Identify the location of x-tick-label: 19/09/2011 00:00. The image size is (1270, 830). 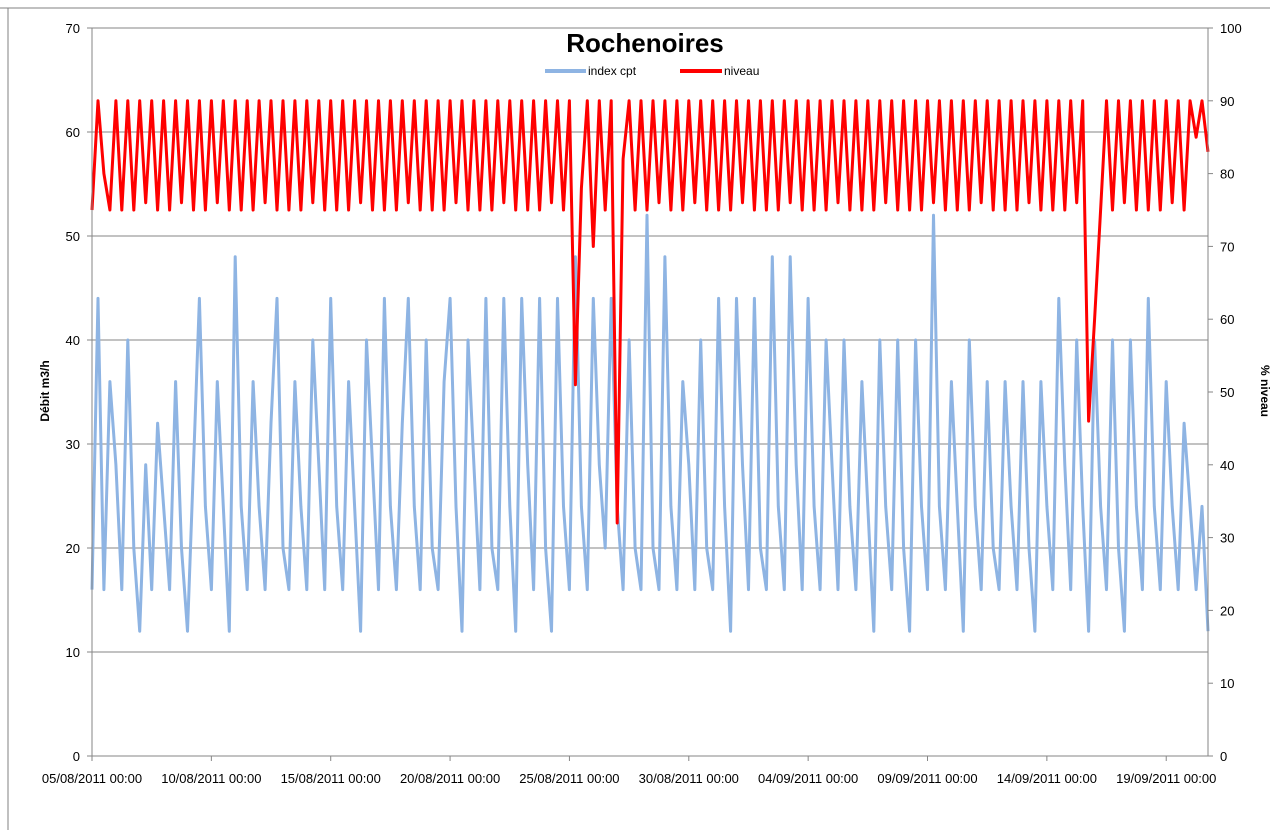
(1166, 778).